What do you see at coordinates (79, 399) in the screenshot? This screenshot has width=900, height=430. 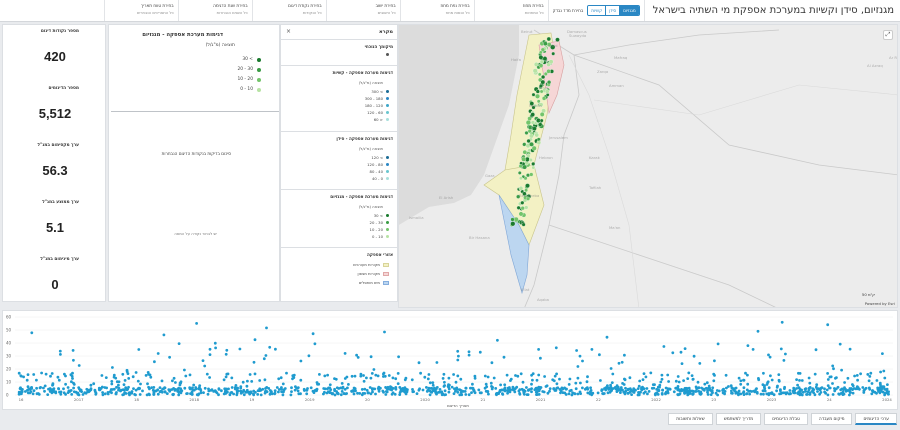 I see `x-tick-label: 2017` at bounding box center [79, 399].